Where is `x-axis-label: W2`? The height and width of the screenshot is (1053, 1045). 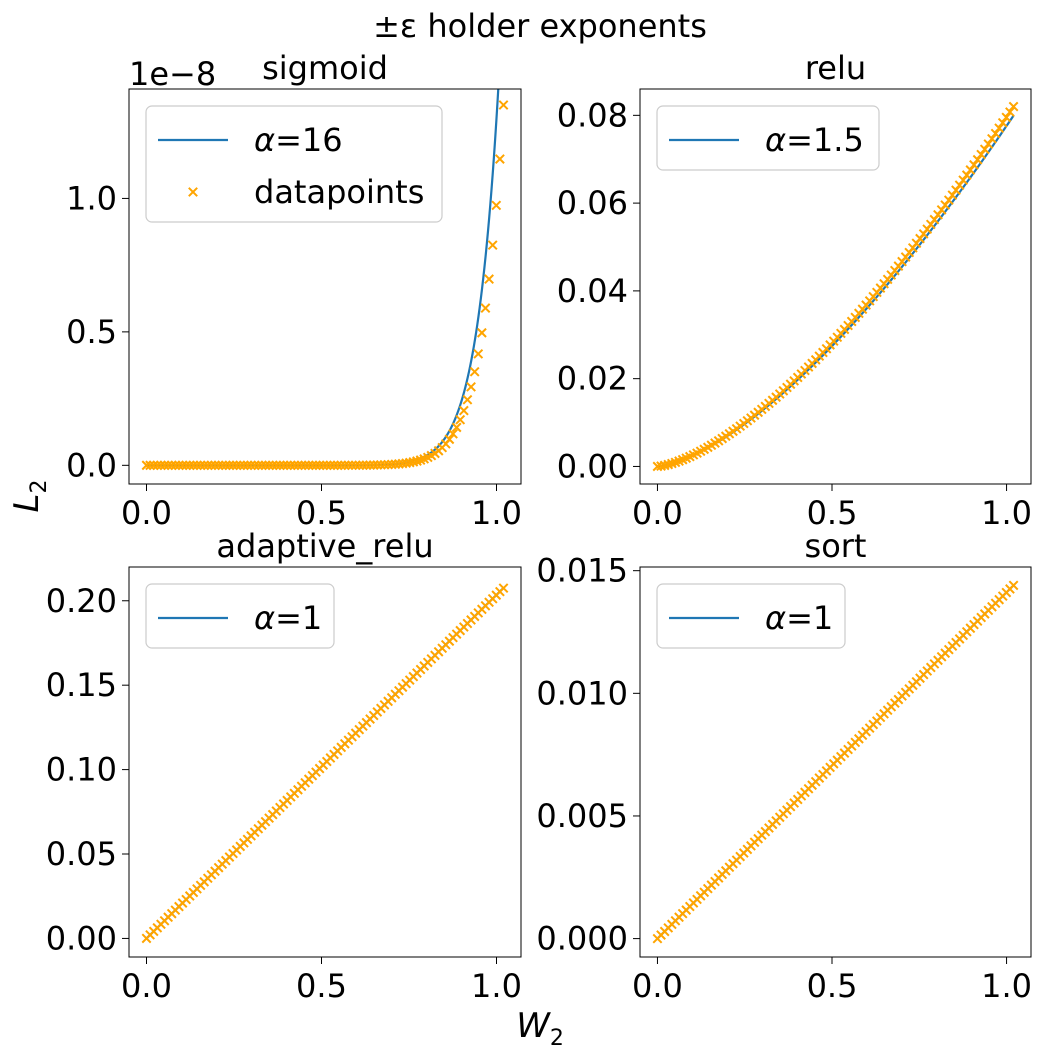
x-axis-label: W2 is located at coordinates (540, 1028).